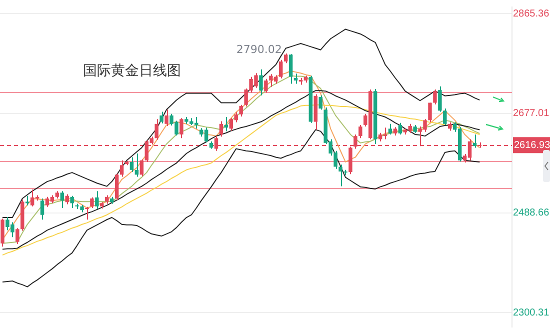 The image size is (550, 334). I want to click on ref-line-label: 2616.93, so click(532, 145).